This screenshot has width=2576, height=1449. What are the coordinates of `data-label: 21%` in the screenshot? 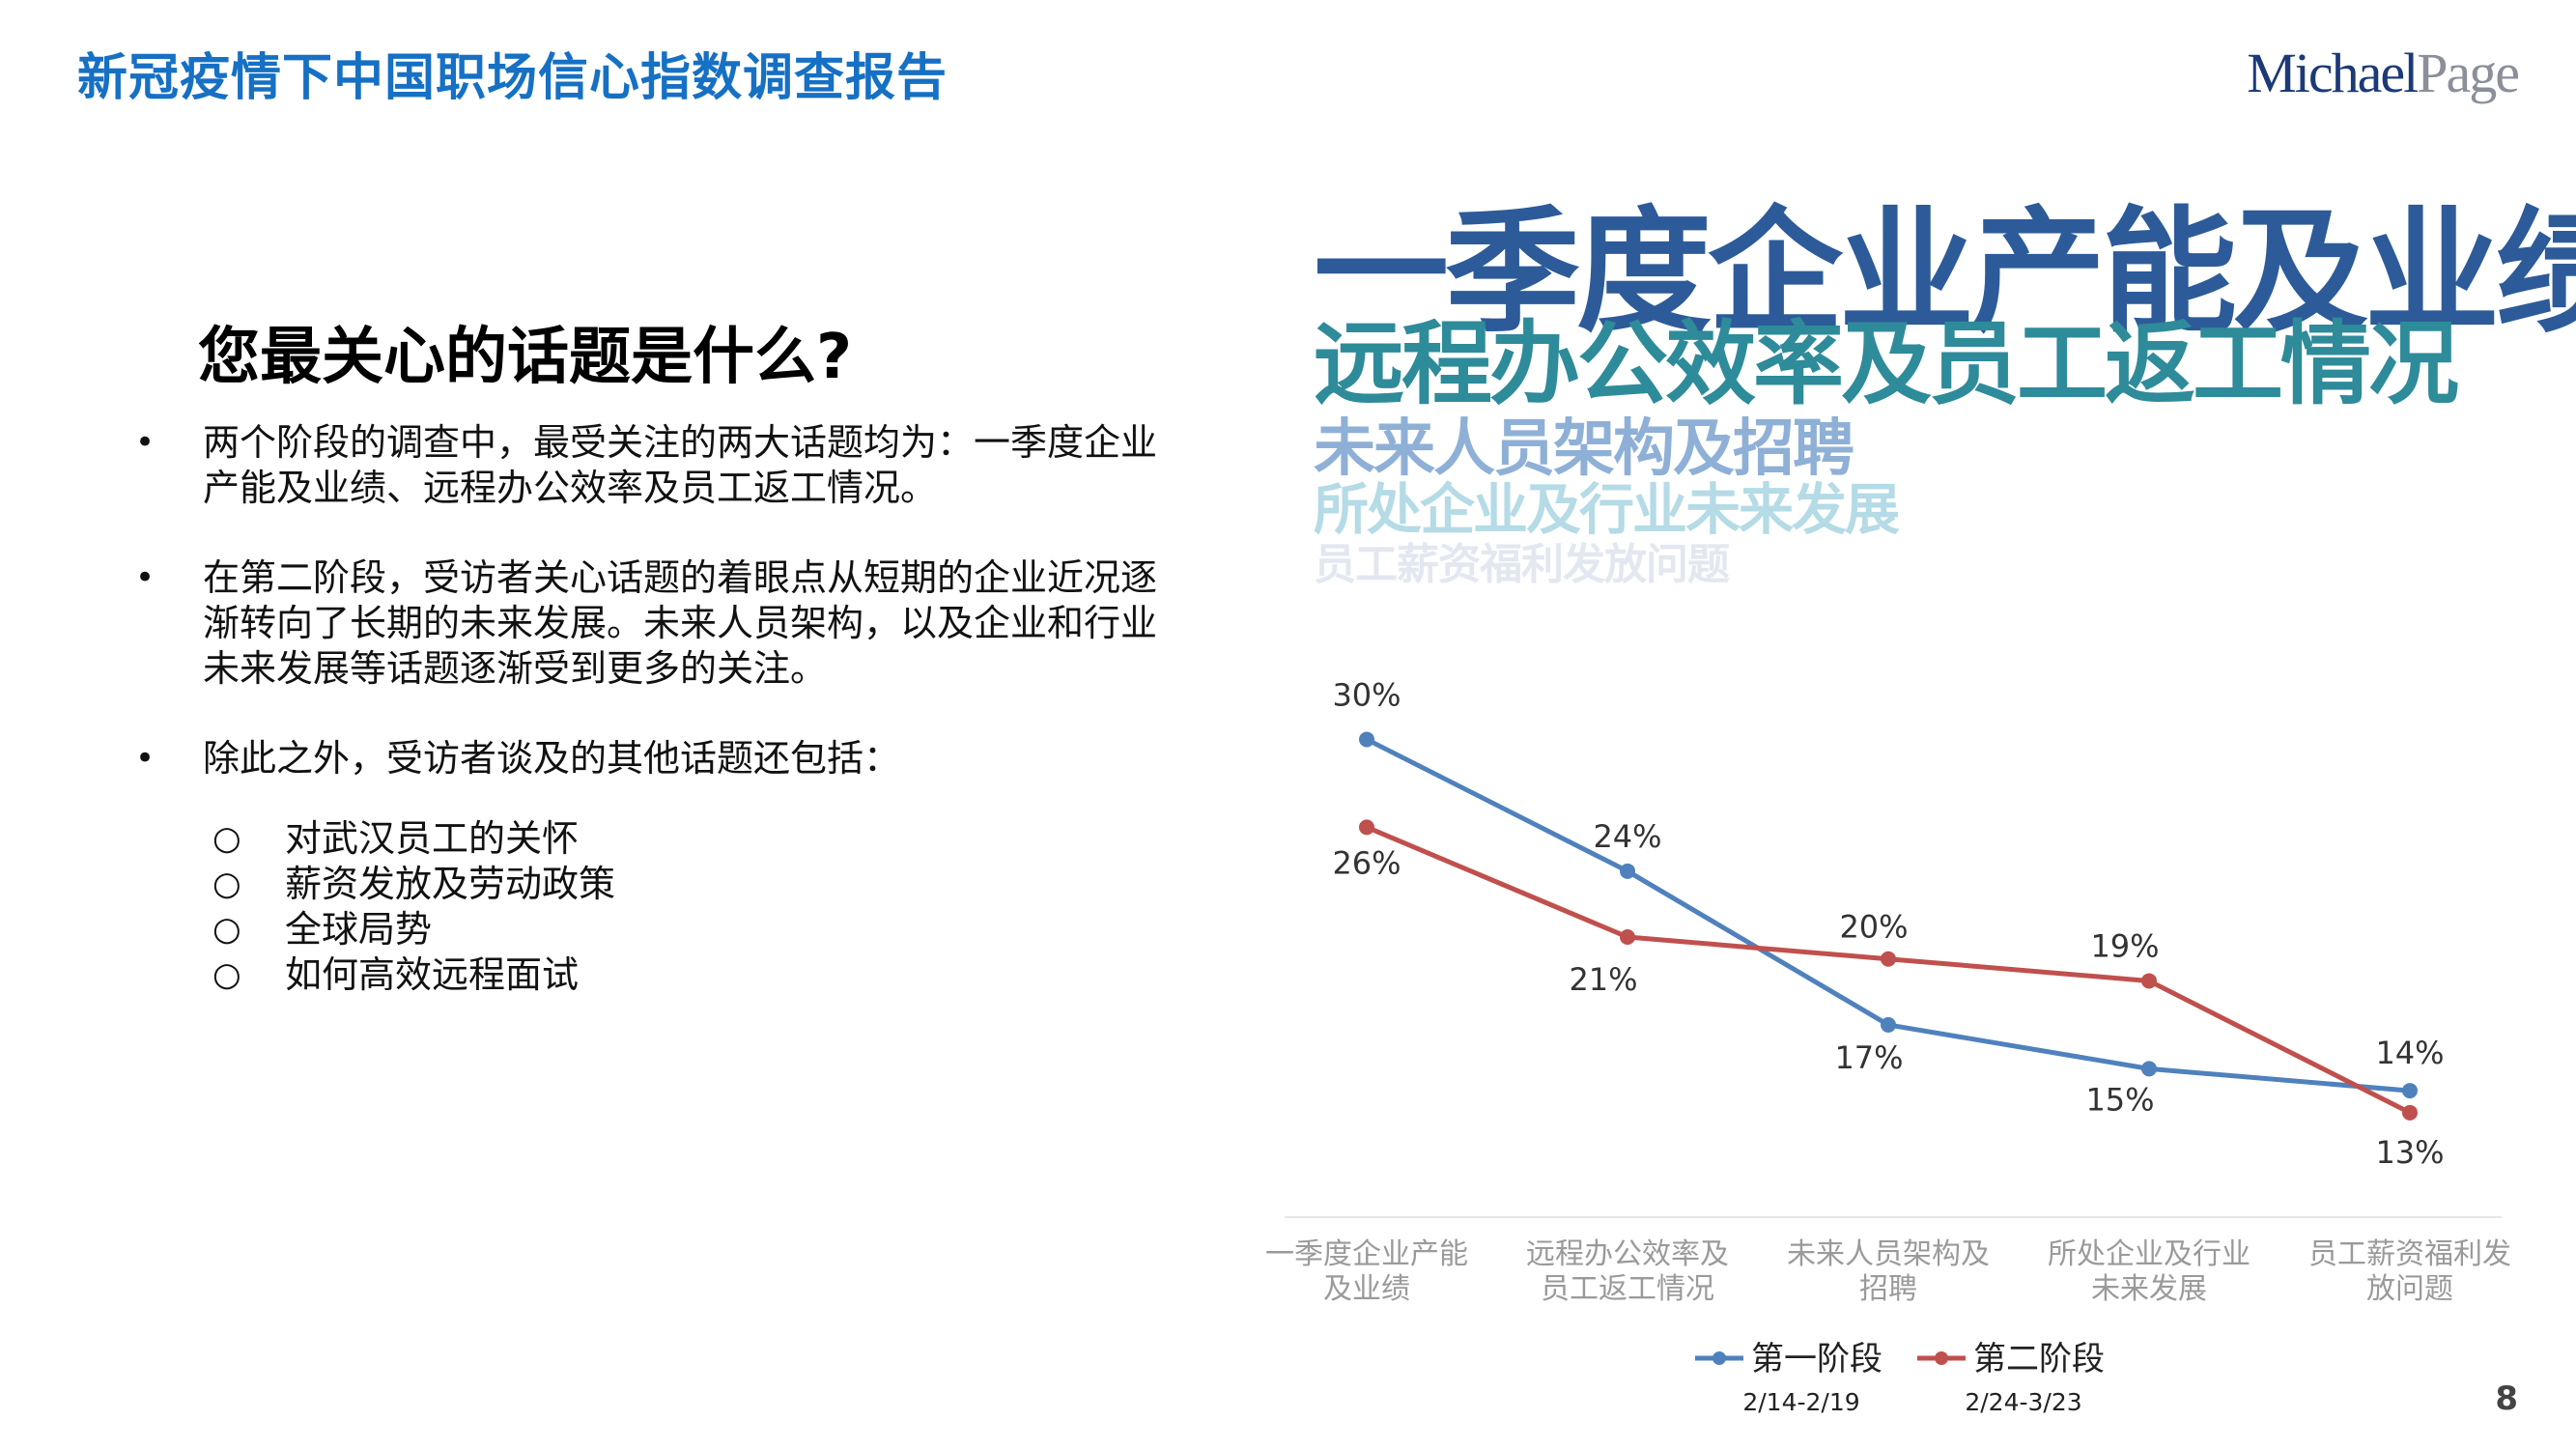 It's located at (1603, 979).